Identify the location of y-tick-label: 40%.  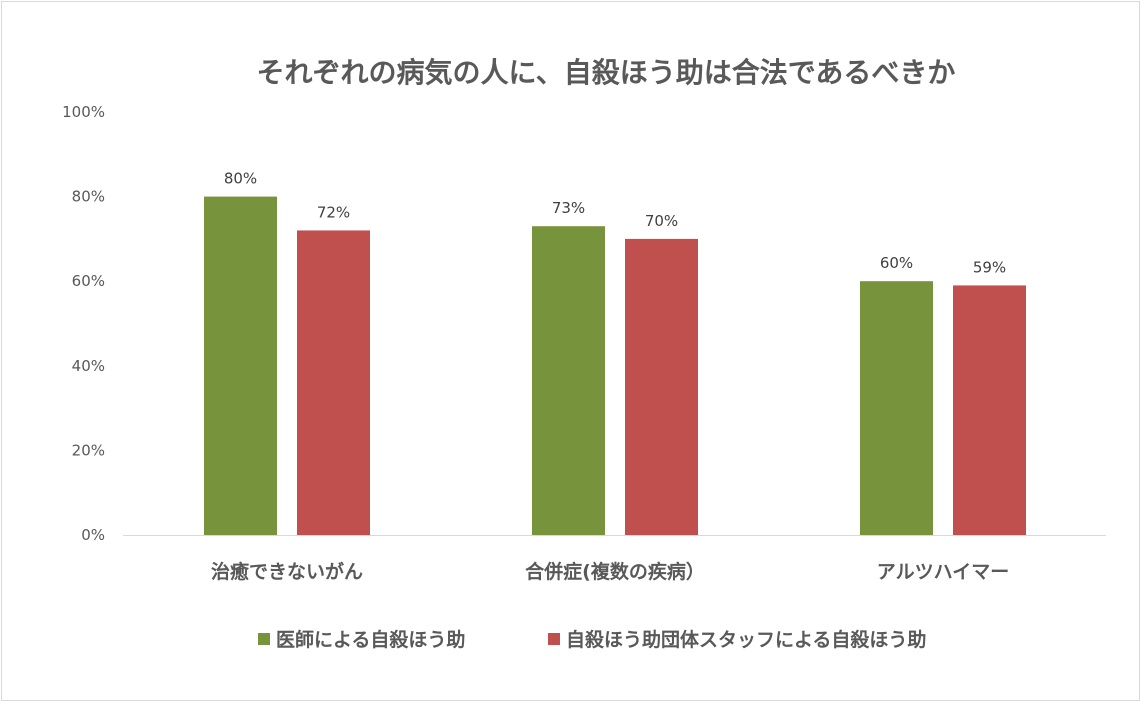
(88, 366).